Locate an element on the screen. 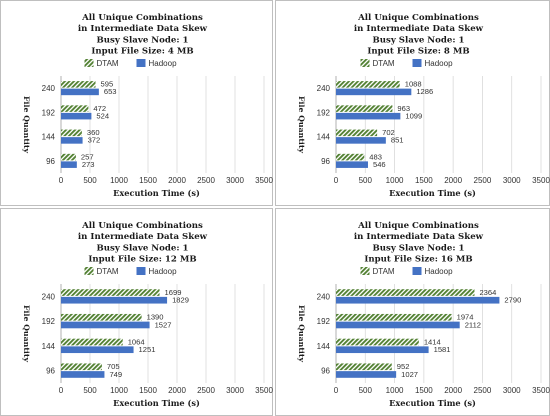 The height and width of the screenshot is (416, 550). y-tick-label: 144 is located at coordinates (49, 137).